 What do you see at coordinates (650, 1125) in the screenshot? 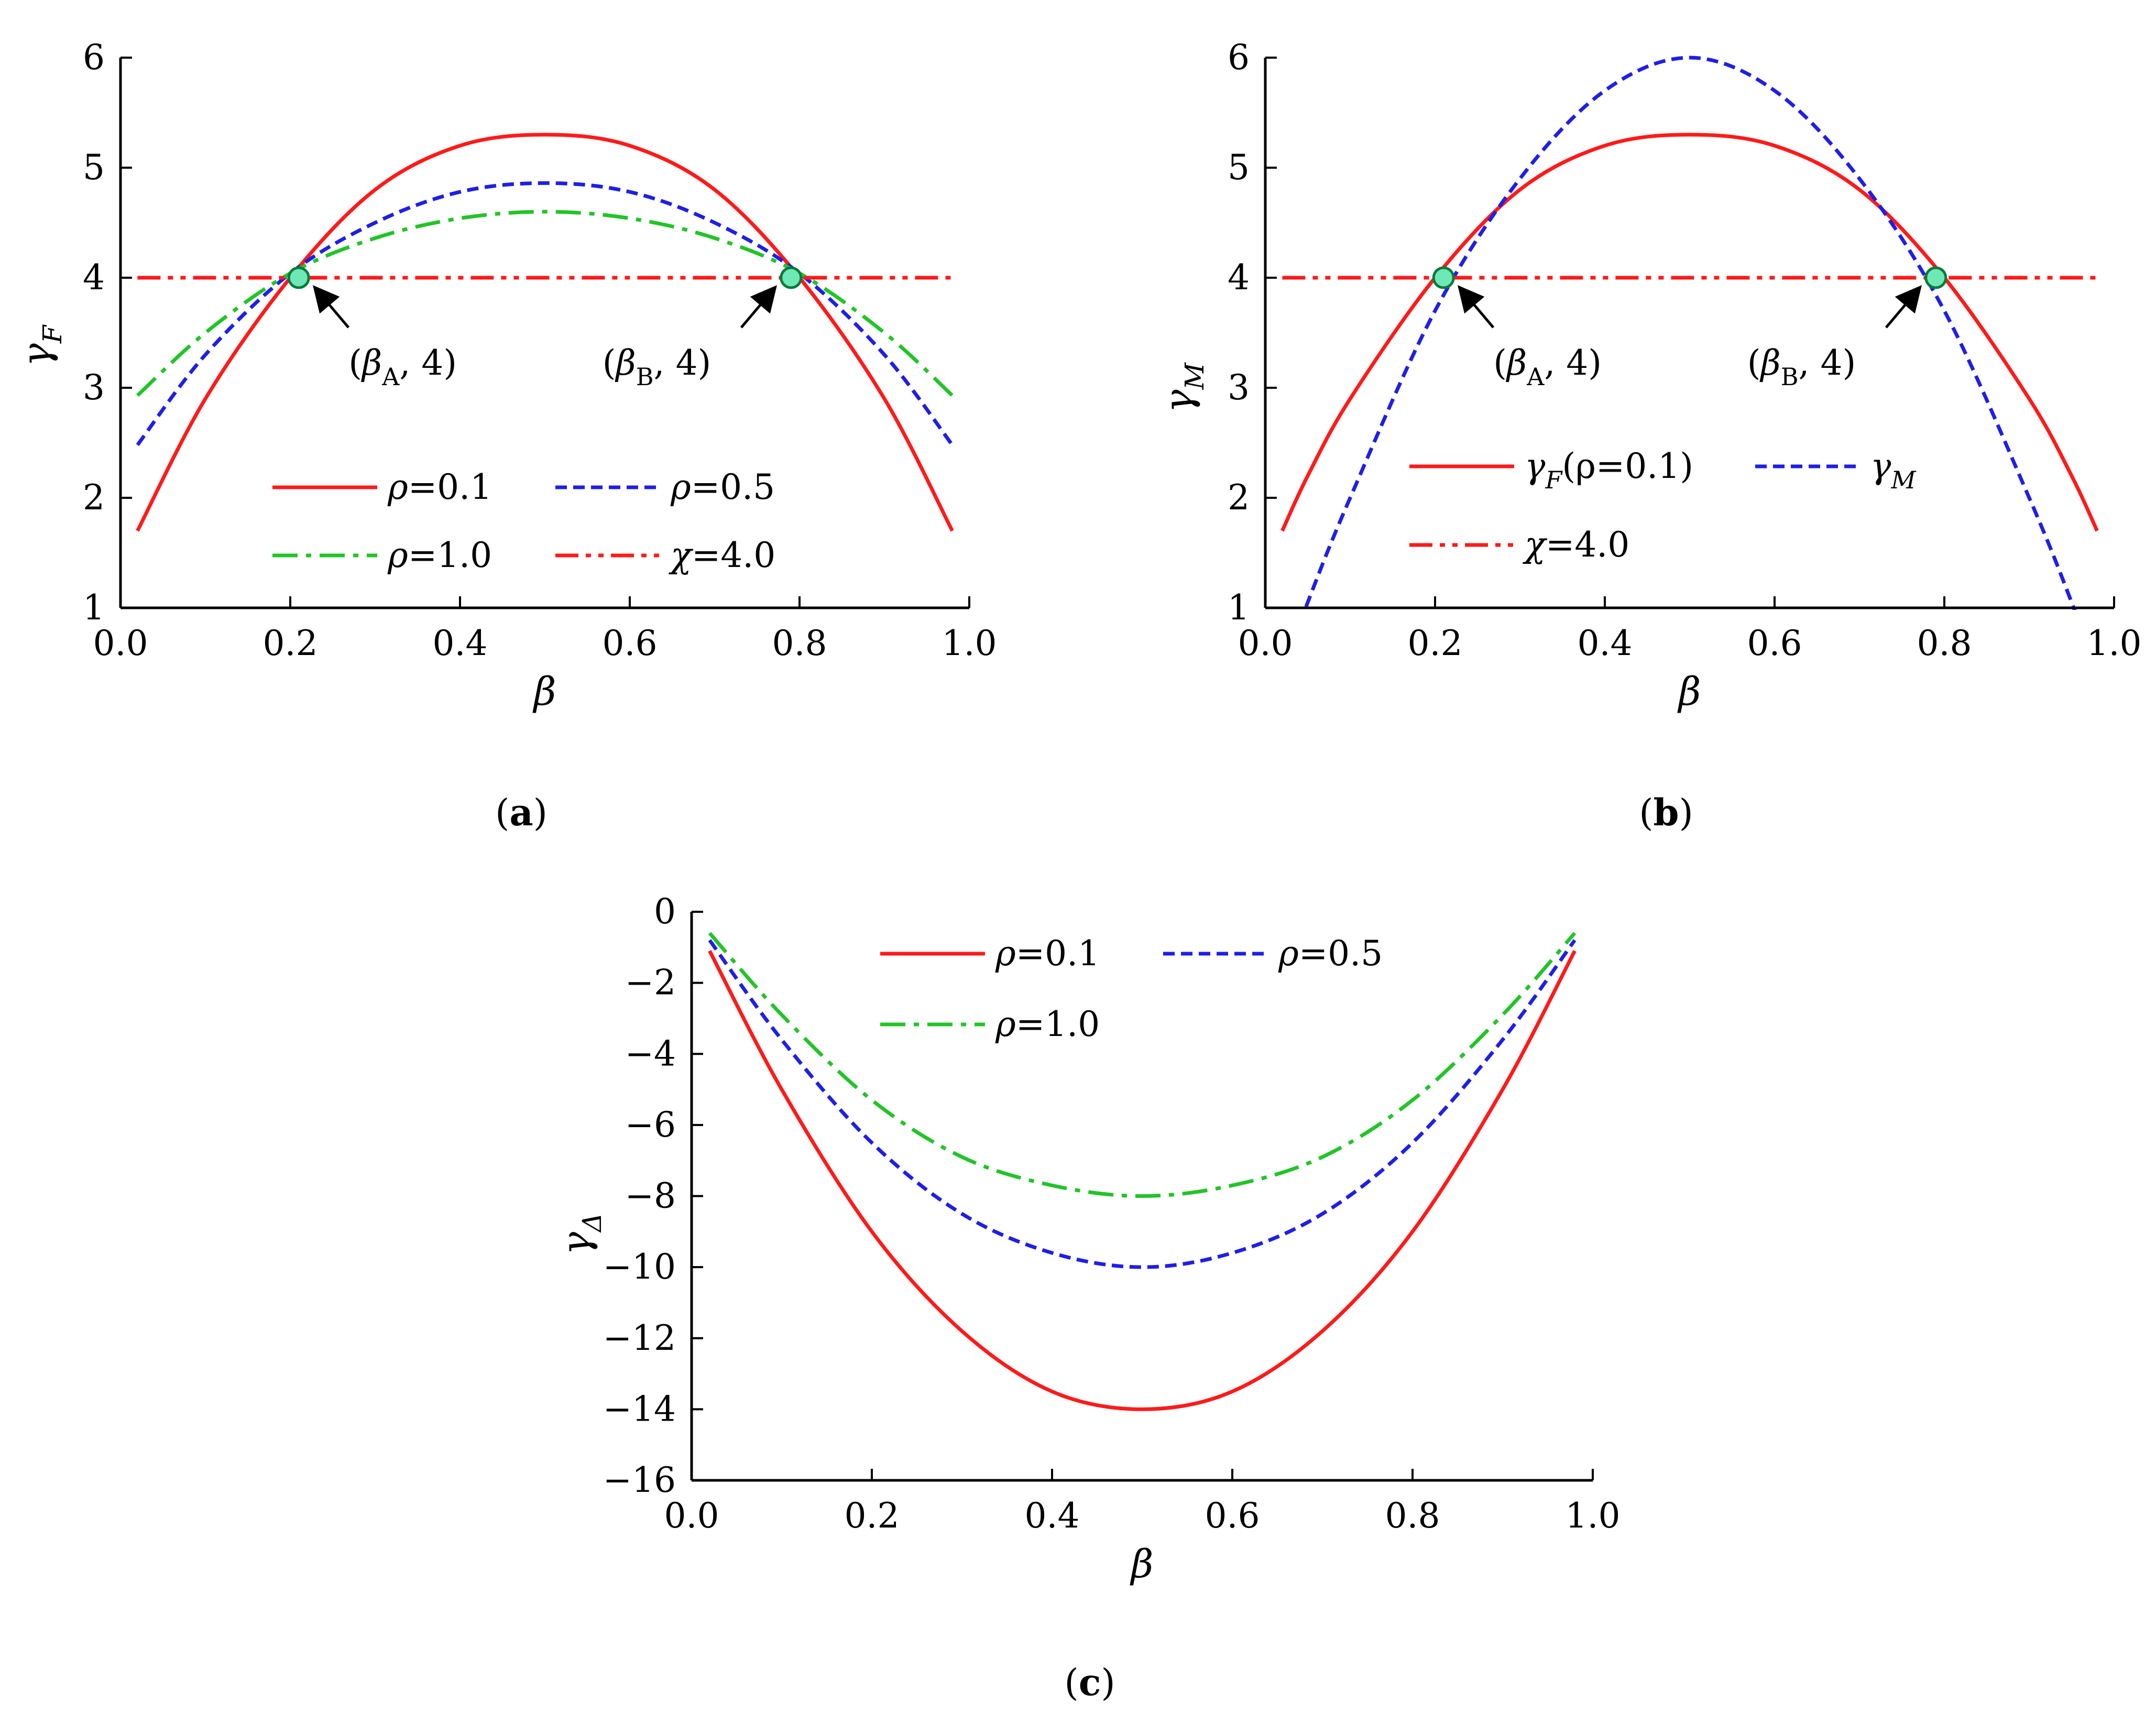
I see `y-tick-label: −6` at bounding box center [650, 1125].